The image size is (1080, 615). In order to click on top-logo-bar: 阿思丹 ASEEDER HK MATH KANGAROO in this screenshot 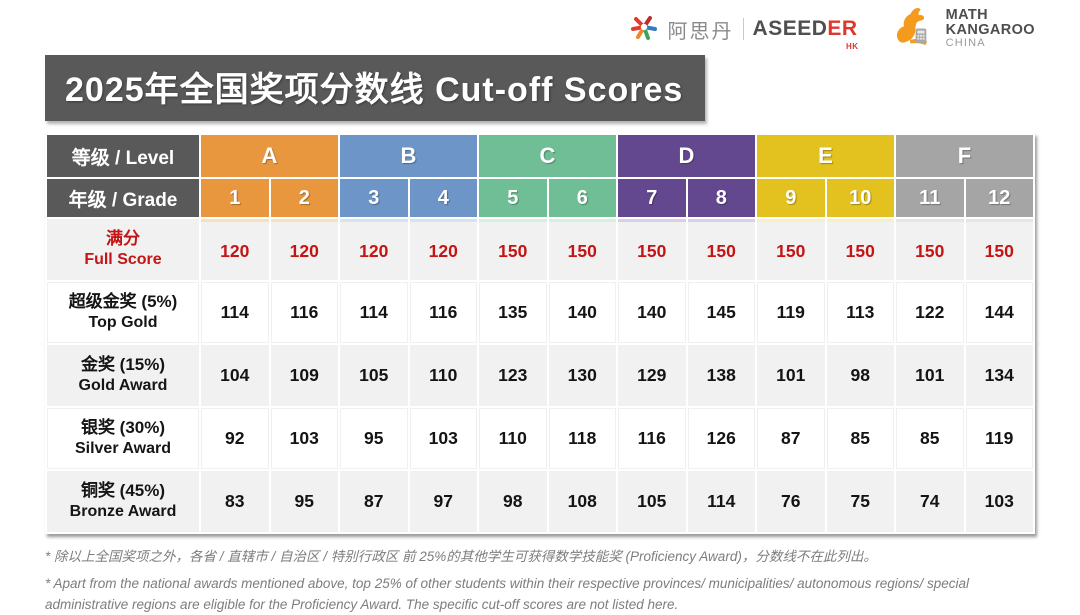, I will do `click(540, 29)`.